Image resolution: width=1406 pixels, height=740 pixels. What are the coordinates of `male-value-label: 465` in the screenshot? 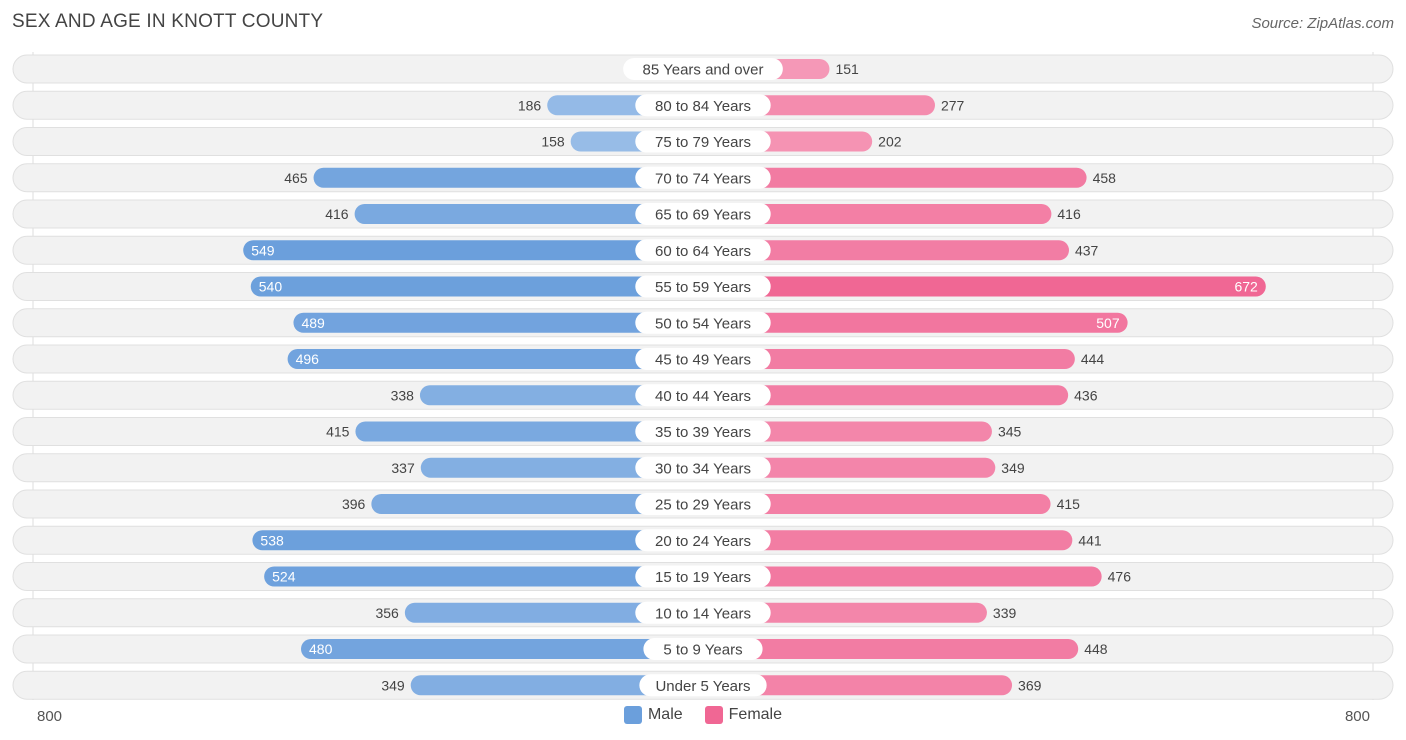 It's located at (296, 178).